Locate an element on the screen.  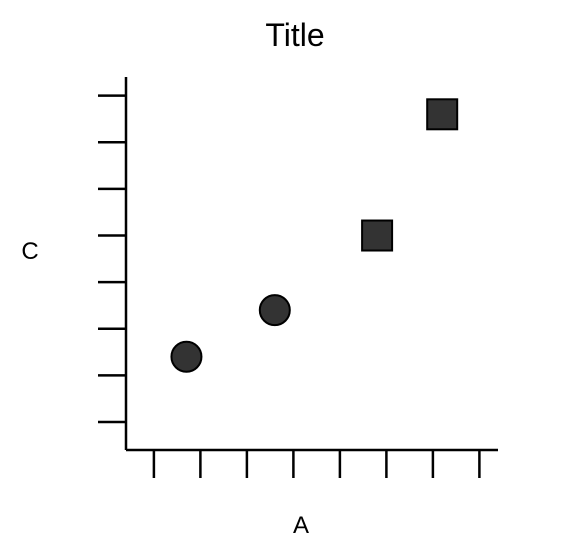
y-axis-label: C is located at coordinates (29, 251).